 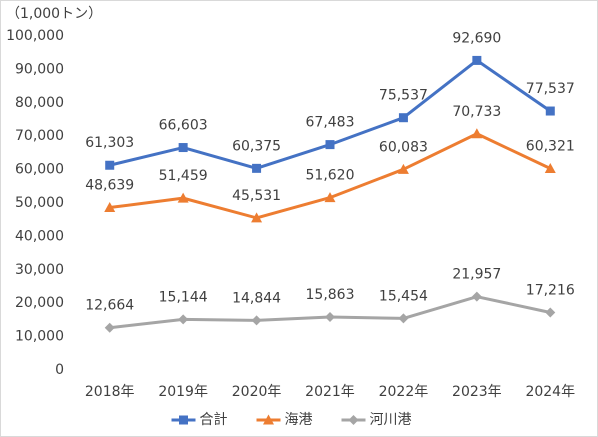 I want to click on x-tick-label: 2020年, so click(x=257, y=392).